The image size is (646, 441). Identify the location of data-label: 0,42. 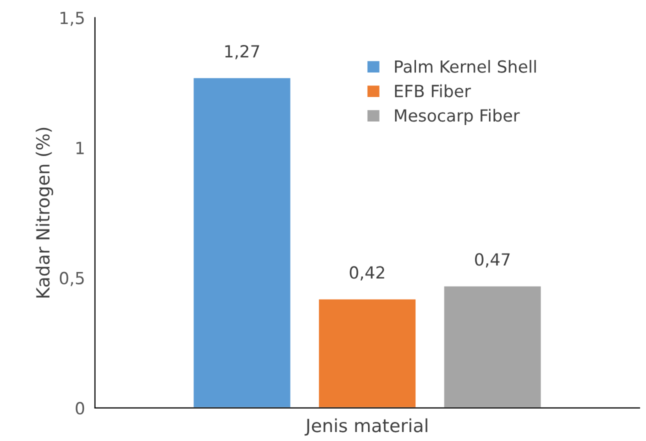
(367, 273).